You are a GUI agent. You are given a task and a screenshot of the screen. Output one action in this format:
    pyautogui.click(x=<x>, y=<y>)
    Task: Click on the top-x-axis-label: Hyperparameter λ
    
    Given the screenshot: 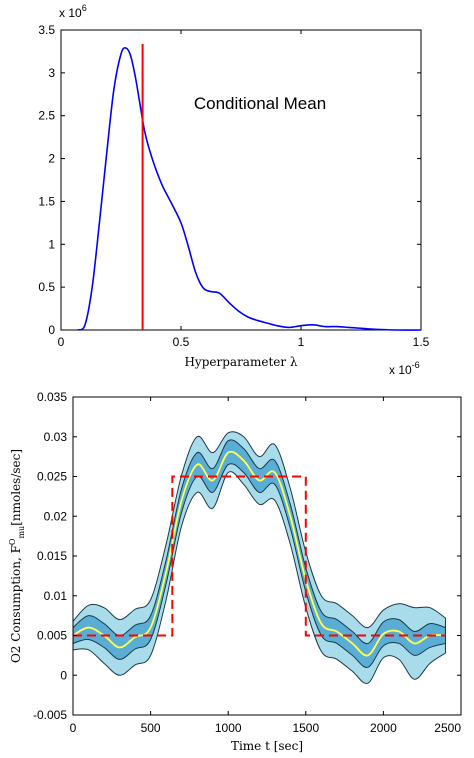 What is the action you would take?
    pyautogui.click(x=240, y=362)
    